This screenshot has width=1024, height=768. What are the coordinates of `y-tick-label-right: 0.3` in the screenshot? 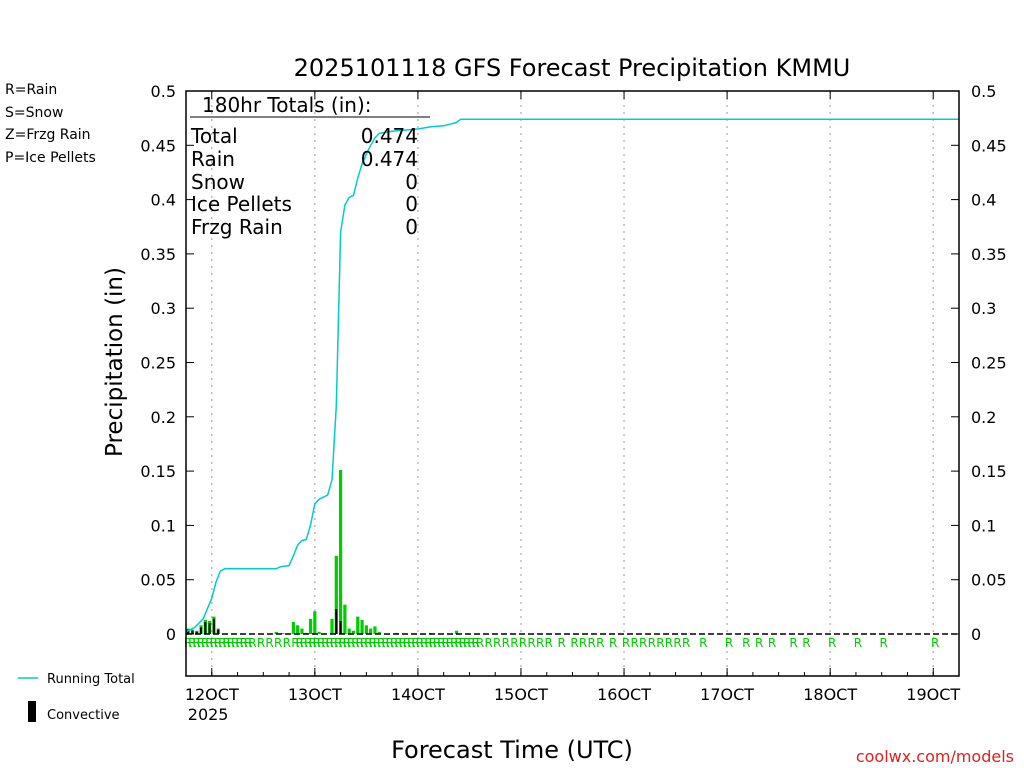 It's located at (983, 308).